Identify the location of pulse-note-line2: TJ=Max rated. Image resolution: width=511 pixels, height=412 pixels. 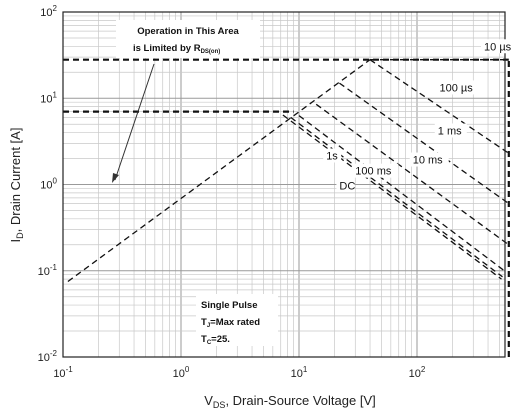
(230, 323).